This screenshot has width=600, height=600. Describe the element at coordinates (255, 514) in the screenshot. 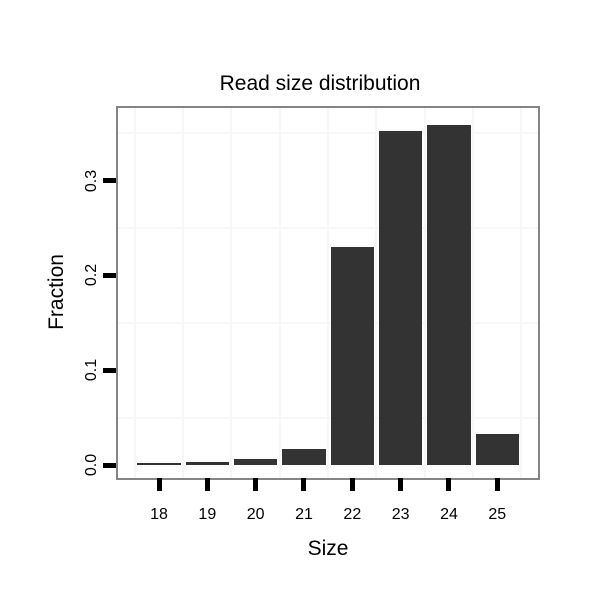

I see `x-tick-label: 20` at that location.